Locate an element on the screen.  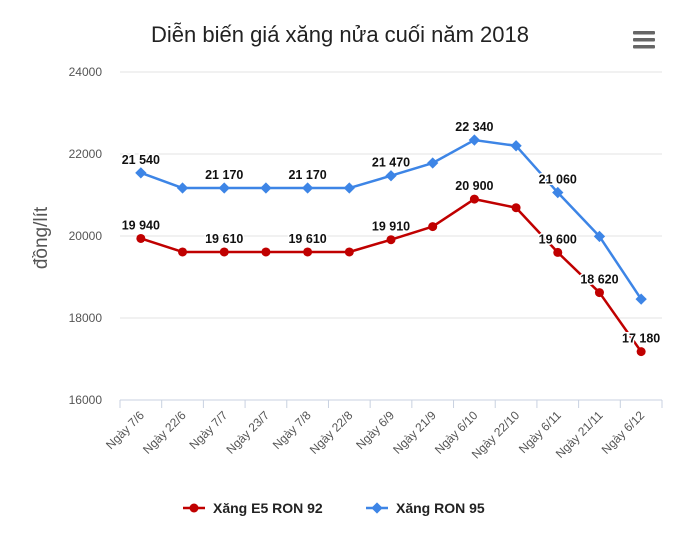
chart-title: Diễn biến giá xăng nửa cuối năm 2018 is located at coordinates (340, 34).